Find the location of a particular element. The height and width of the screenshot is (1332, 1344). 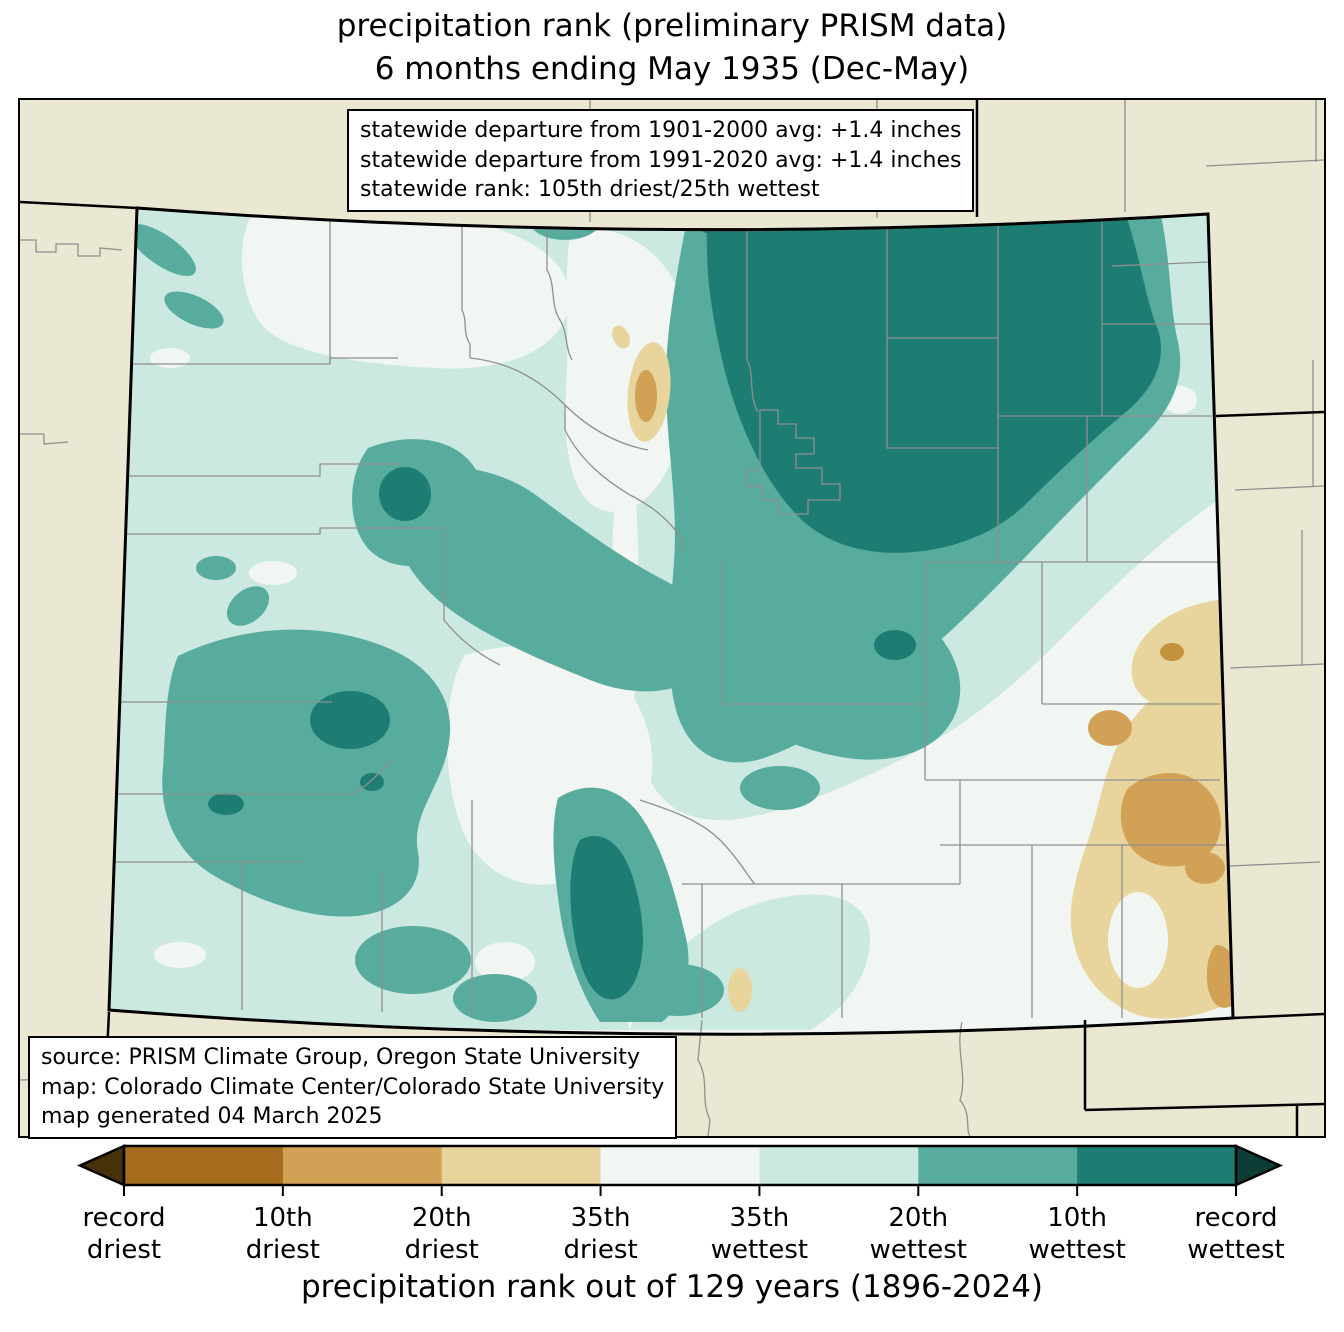

source-line-3: map generated 04 March 2025 is located at coordinates (212, 1116).